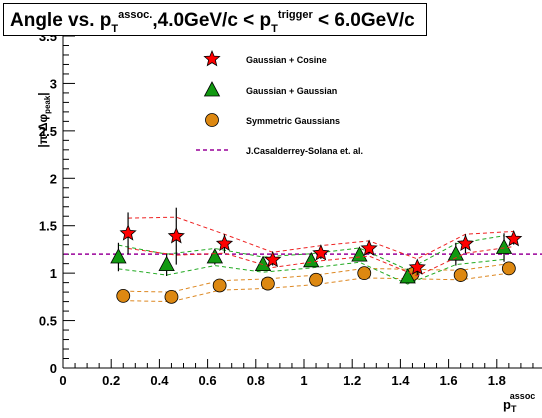  What do you see at coordinates (48, 131) in the screenshot?
I see `y-tick-label: 2.5` at bounding box center [48, 131].